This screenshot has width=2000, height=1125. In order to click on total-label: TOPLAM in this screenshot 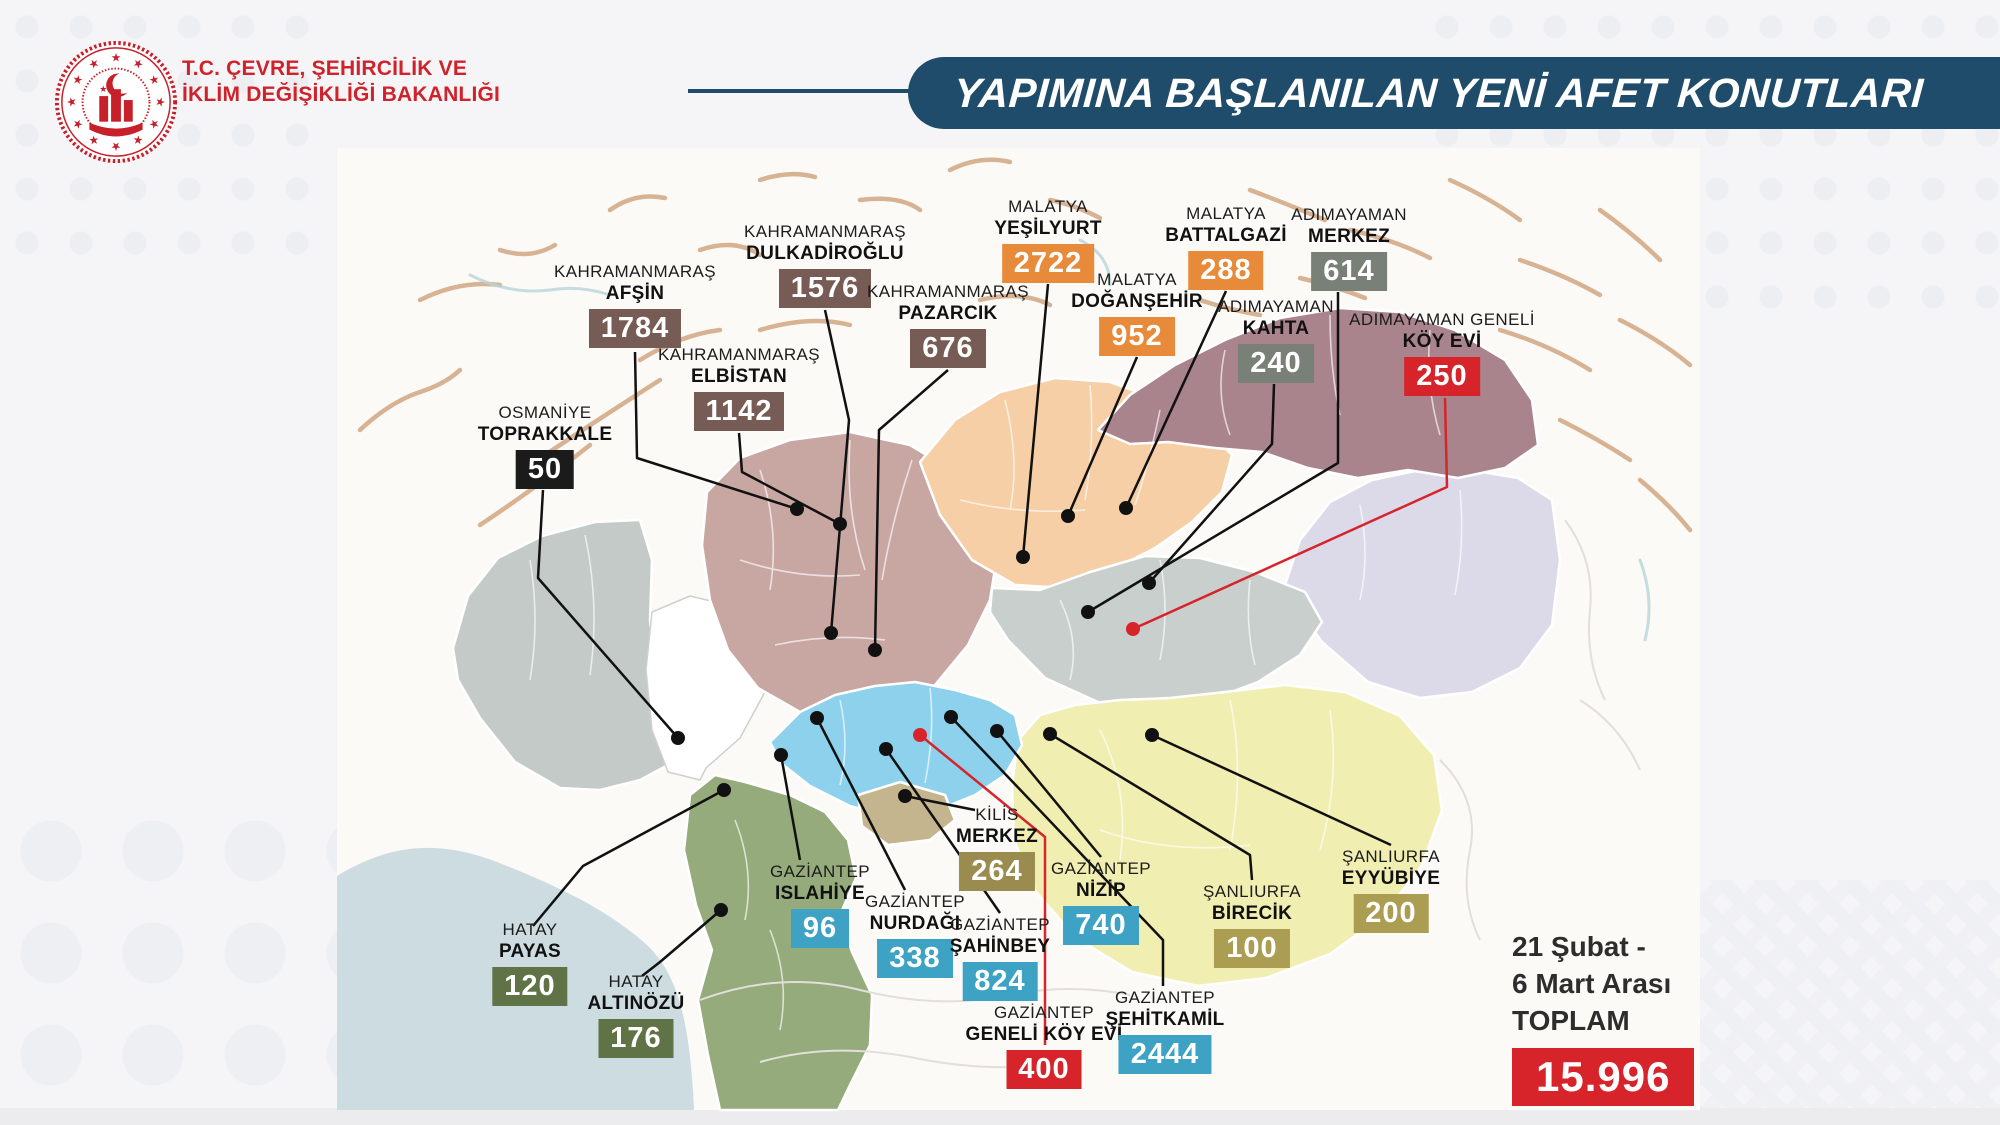, I will do `click(1571, 1020)`.